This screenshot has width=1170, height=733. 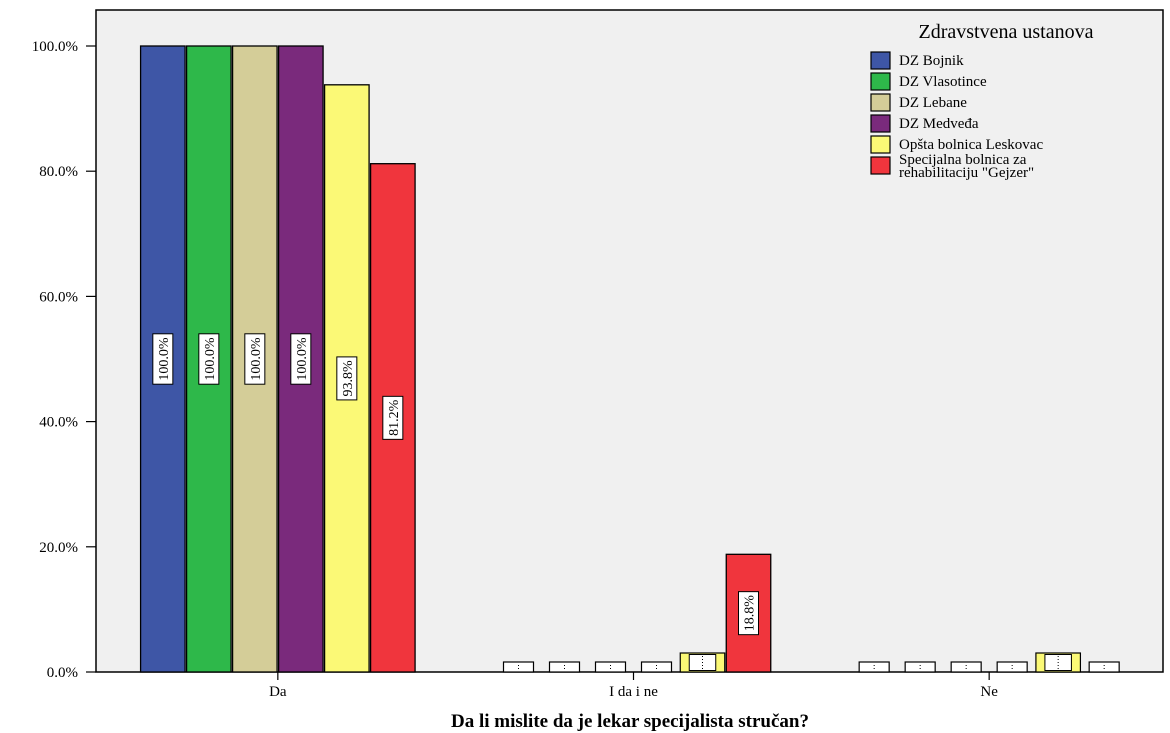 I want to click on data-label-1-1: 100.0%, so click(x=163, y=359).